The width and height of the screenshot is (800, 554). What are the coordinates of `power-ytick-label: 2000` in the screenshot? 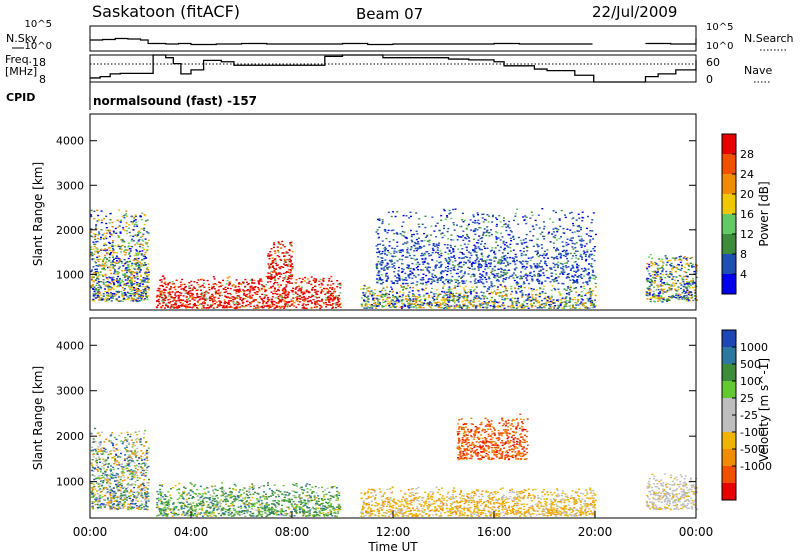 It's located at (70, 230).